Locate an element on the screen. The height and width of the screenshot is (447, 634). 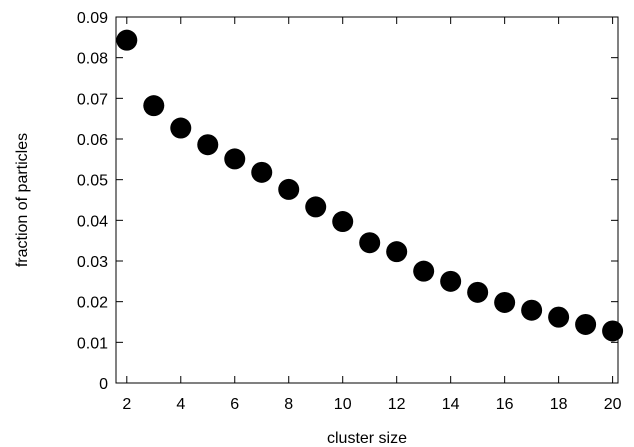
y-tick-label: 0.03 is located at coordinates (92, 262).